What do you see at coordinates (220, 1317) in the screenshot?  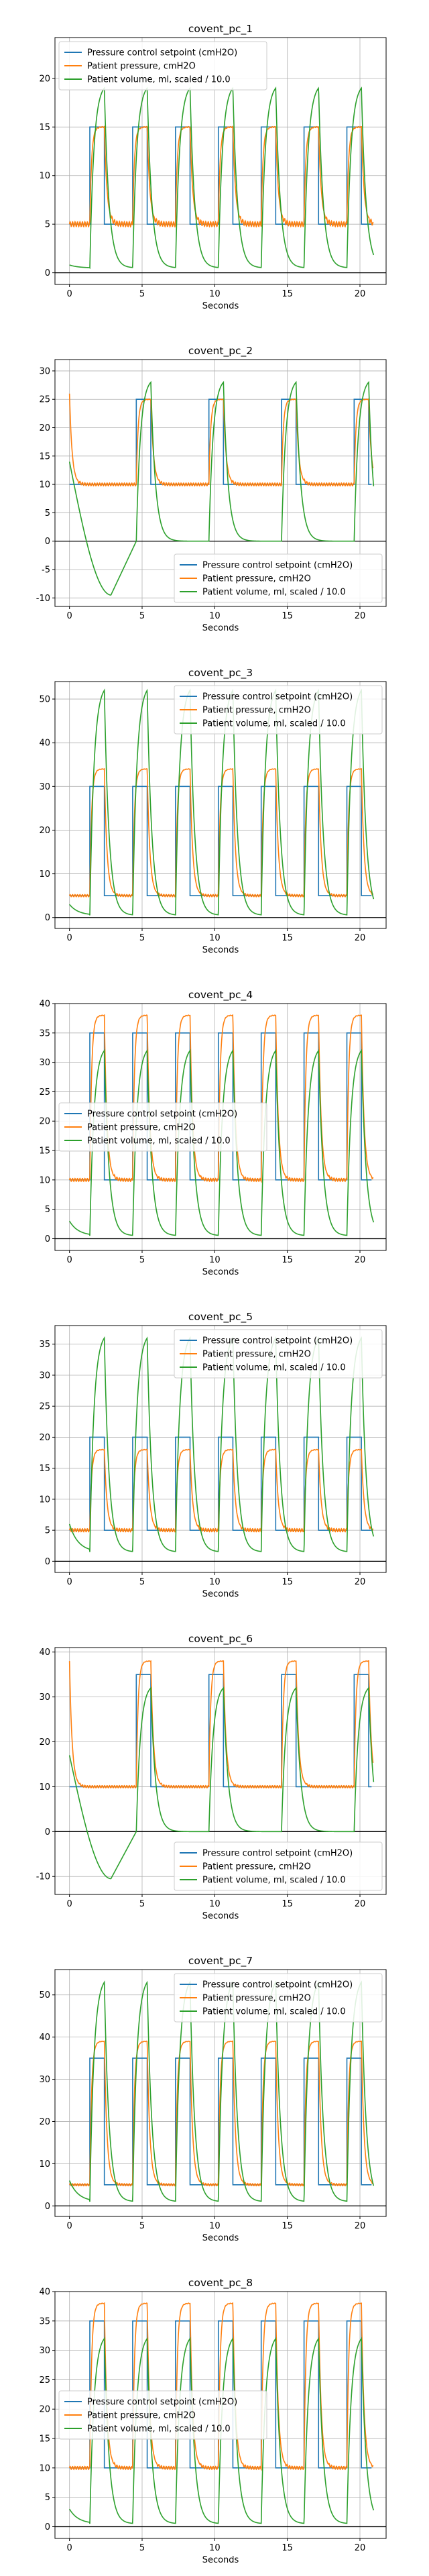 I see `chart-title: covent_pc_5` at bounding box center [220, 1317].